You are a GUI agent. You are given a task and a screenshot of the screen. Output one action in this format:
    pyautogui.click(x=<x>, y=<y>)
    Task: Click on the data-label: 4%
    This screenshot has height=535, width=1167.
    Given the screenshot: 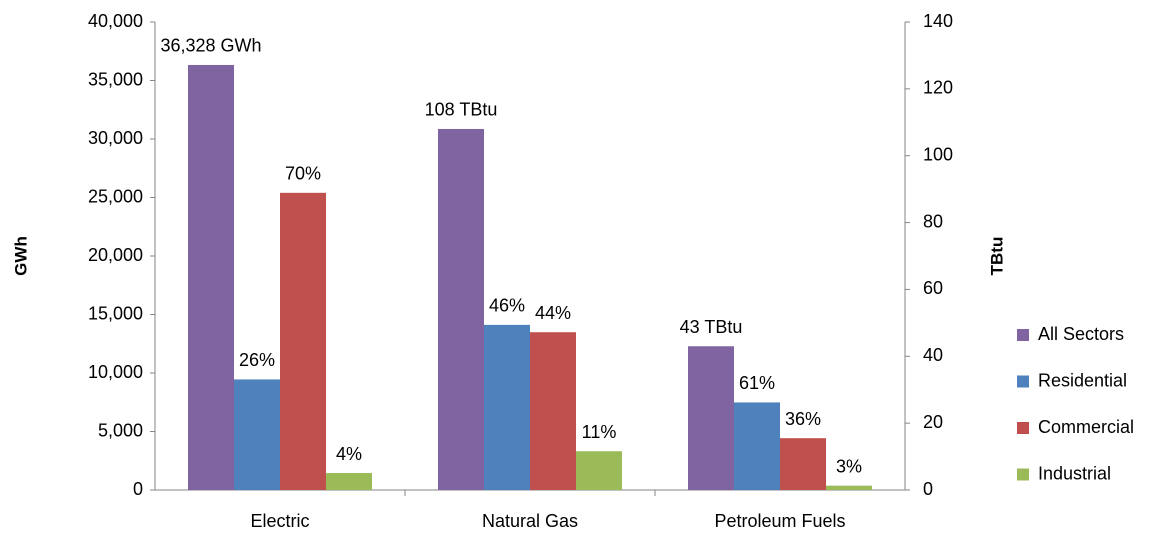 What is the action you would take?
    pyautogui.click(x=349, y=454)
    